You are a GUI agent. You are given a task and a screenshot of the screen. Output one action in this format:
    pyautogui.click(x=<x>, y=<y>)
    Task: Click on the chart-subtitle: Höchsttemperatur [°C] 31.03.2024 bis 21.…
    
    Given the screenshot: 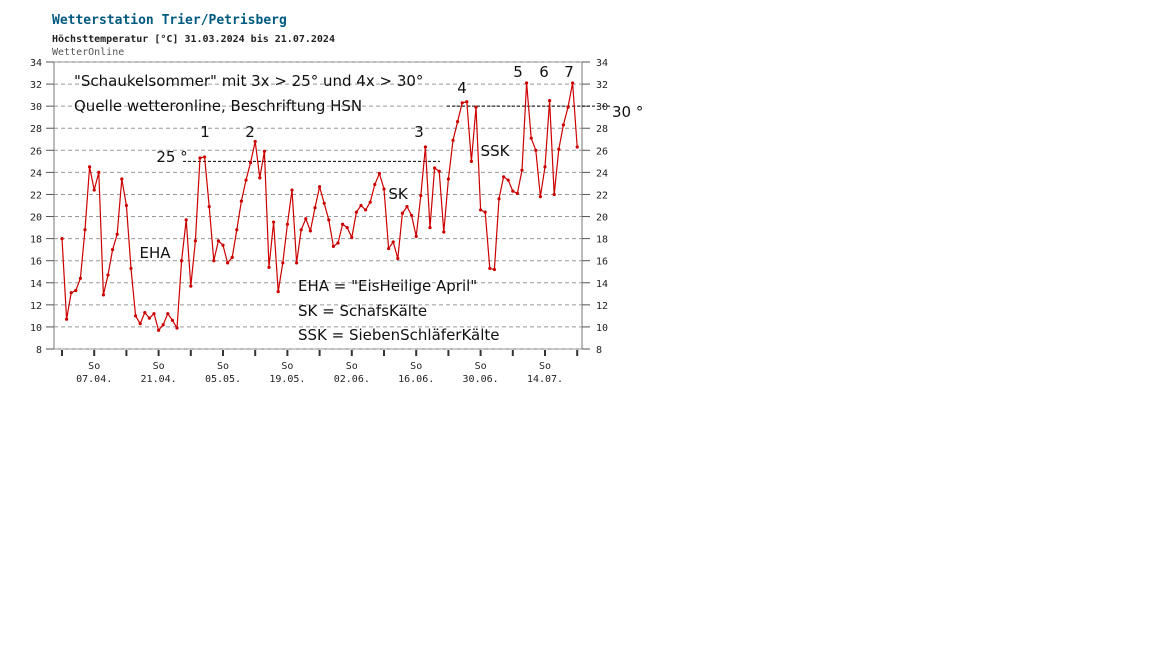 What is the action you would take?
    pyautogui.click(x=193, y=39)
    